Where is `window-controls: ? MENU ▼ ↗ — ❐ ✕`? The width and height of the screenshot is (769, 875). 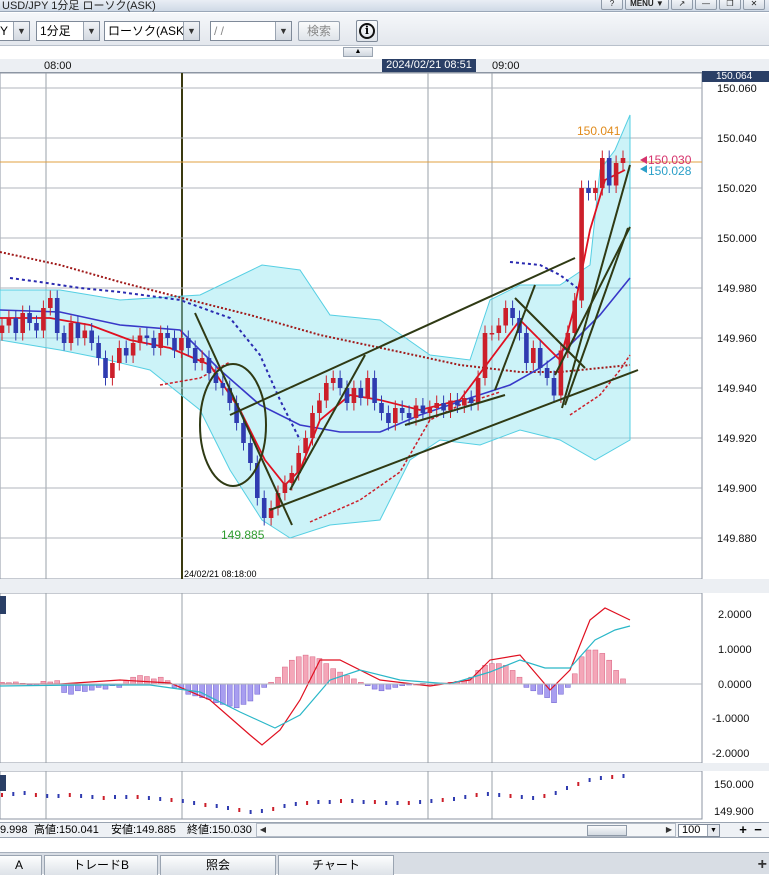 window-controls: ? MENU ▼ ↗ — ❐ ✕ is located at coordinates (683, 5).